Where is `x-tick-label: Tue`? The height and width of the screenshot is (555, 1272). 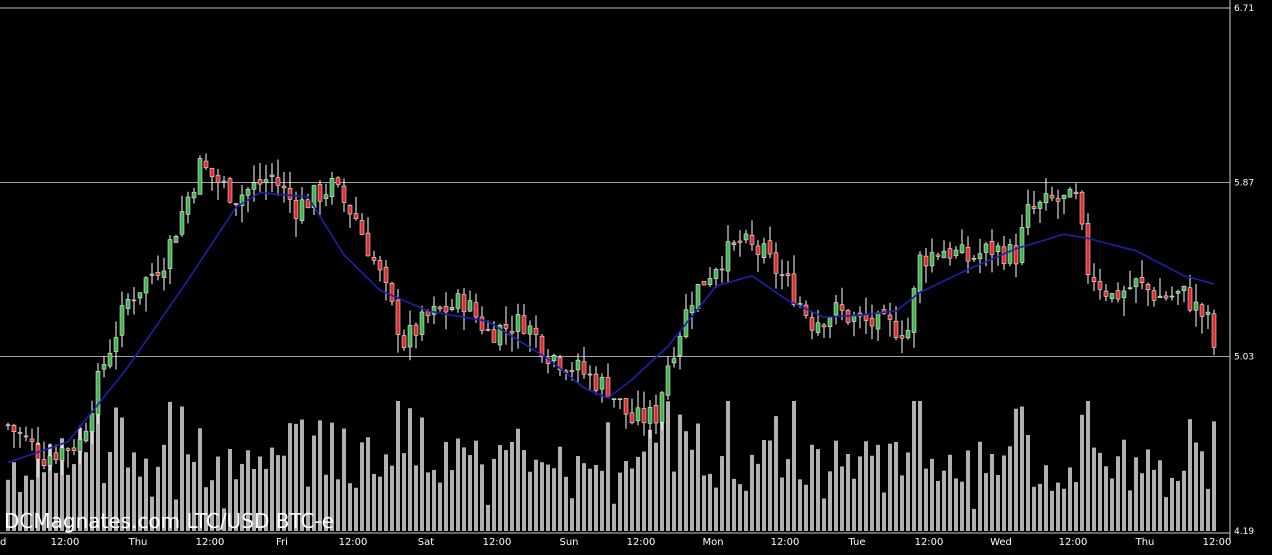 x-tick-label: Tue is located at coordinates (856, 542).